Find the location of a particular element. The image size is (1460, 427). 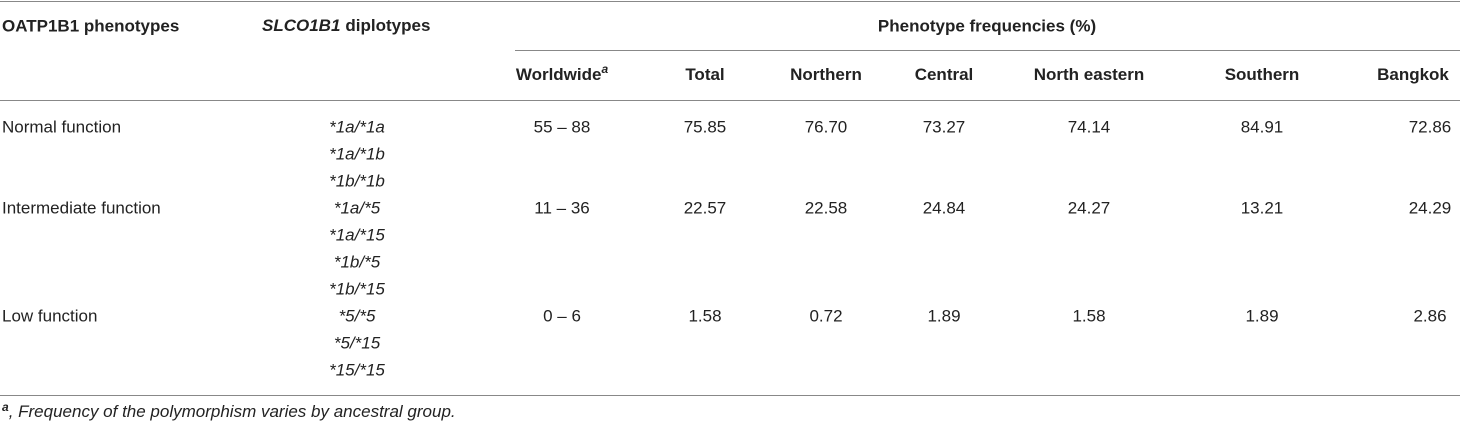

diplotype: *1a/*5 is located at coordinates (357, 207).